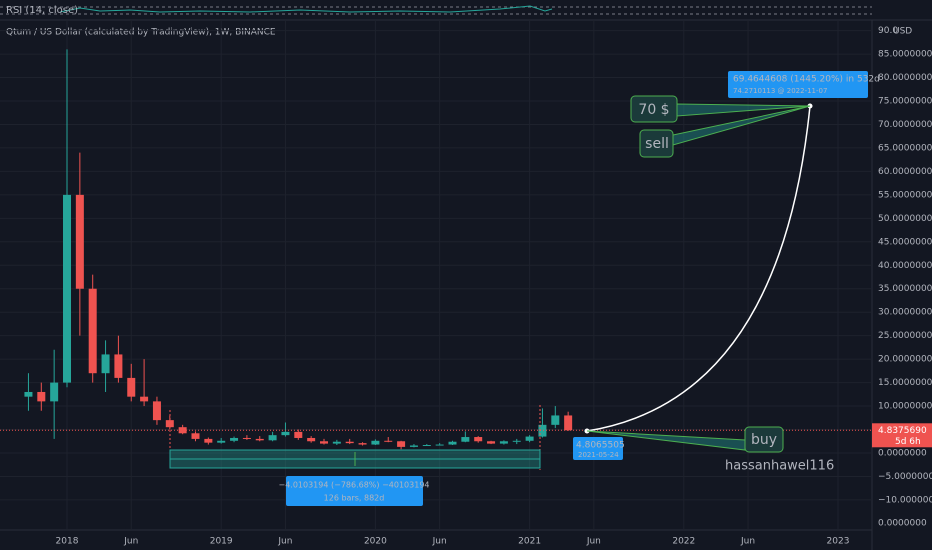 Image resolution: width=932 pixels, height=550 pixels. Describe the element at coordinates (902, 524) in the screenshot. I see `bottom-scale-label: 0.0000000` at that location.